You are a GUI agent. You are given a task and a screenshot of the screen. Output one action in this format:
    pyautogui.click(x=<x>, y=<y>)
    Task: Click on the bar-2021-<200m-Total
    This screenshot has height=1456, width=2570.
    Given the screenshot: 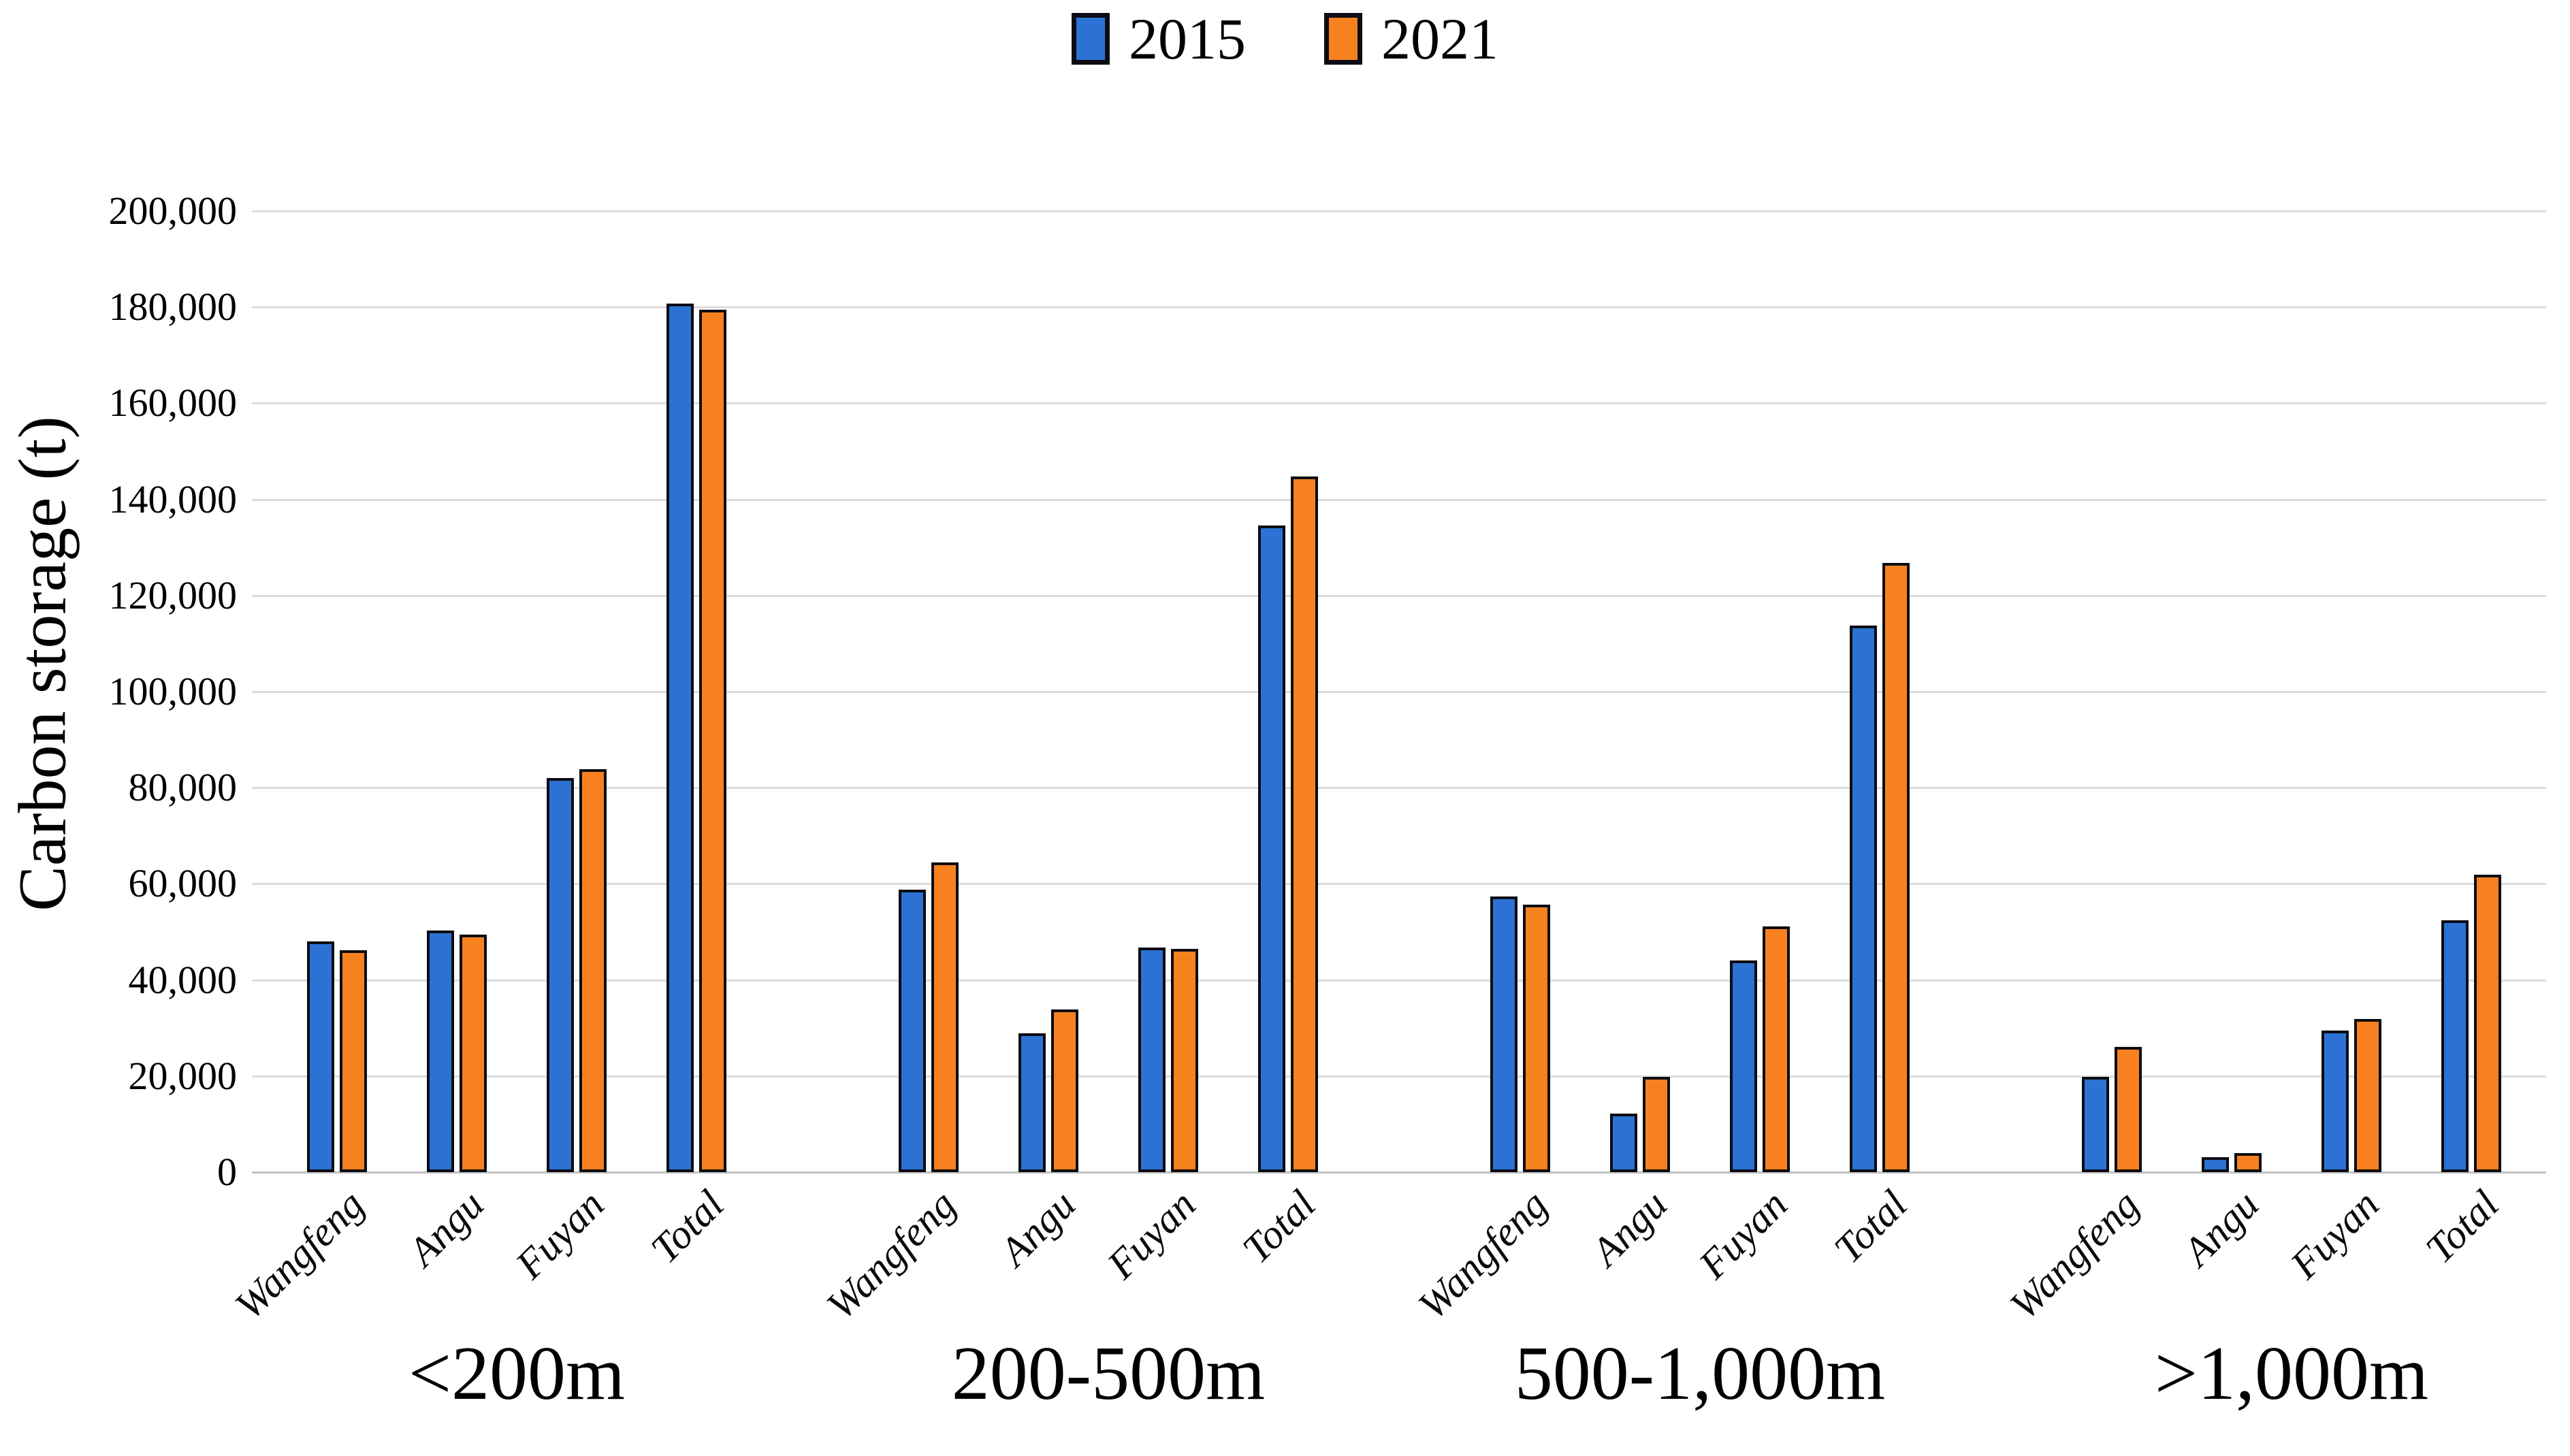 What is the action you would take?
    pyautogui.click(x=712, y=741)
    